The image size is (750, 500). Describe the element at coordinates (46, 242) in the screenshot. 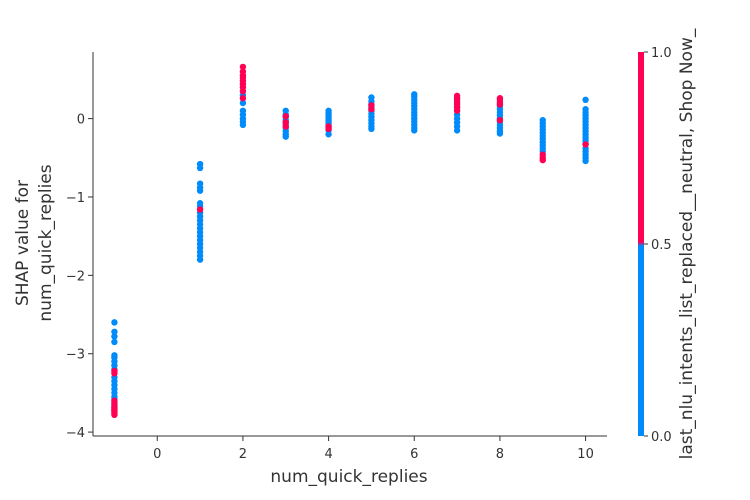

I see `y-axis-label-line2: num_quick_replies` at that location.